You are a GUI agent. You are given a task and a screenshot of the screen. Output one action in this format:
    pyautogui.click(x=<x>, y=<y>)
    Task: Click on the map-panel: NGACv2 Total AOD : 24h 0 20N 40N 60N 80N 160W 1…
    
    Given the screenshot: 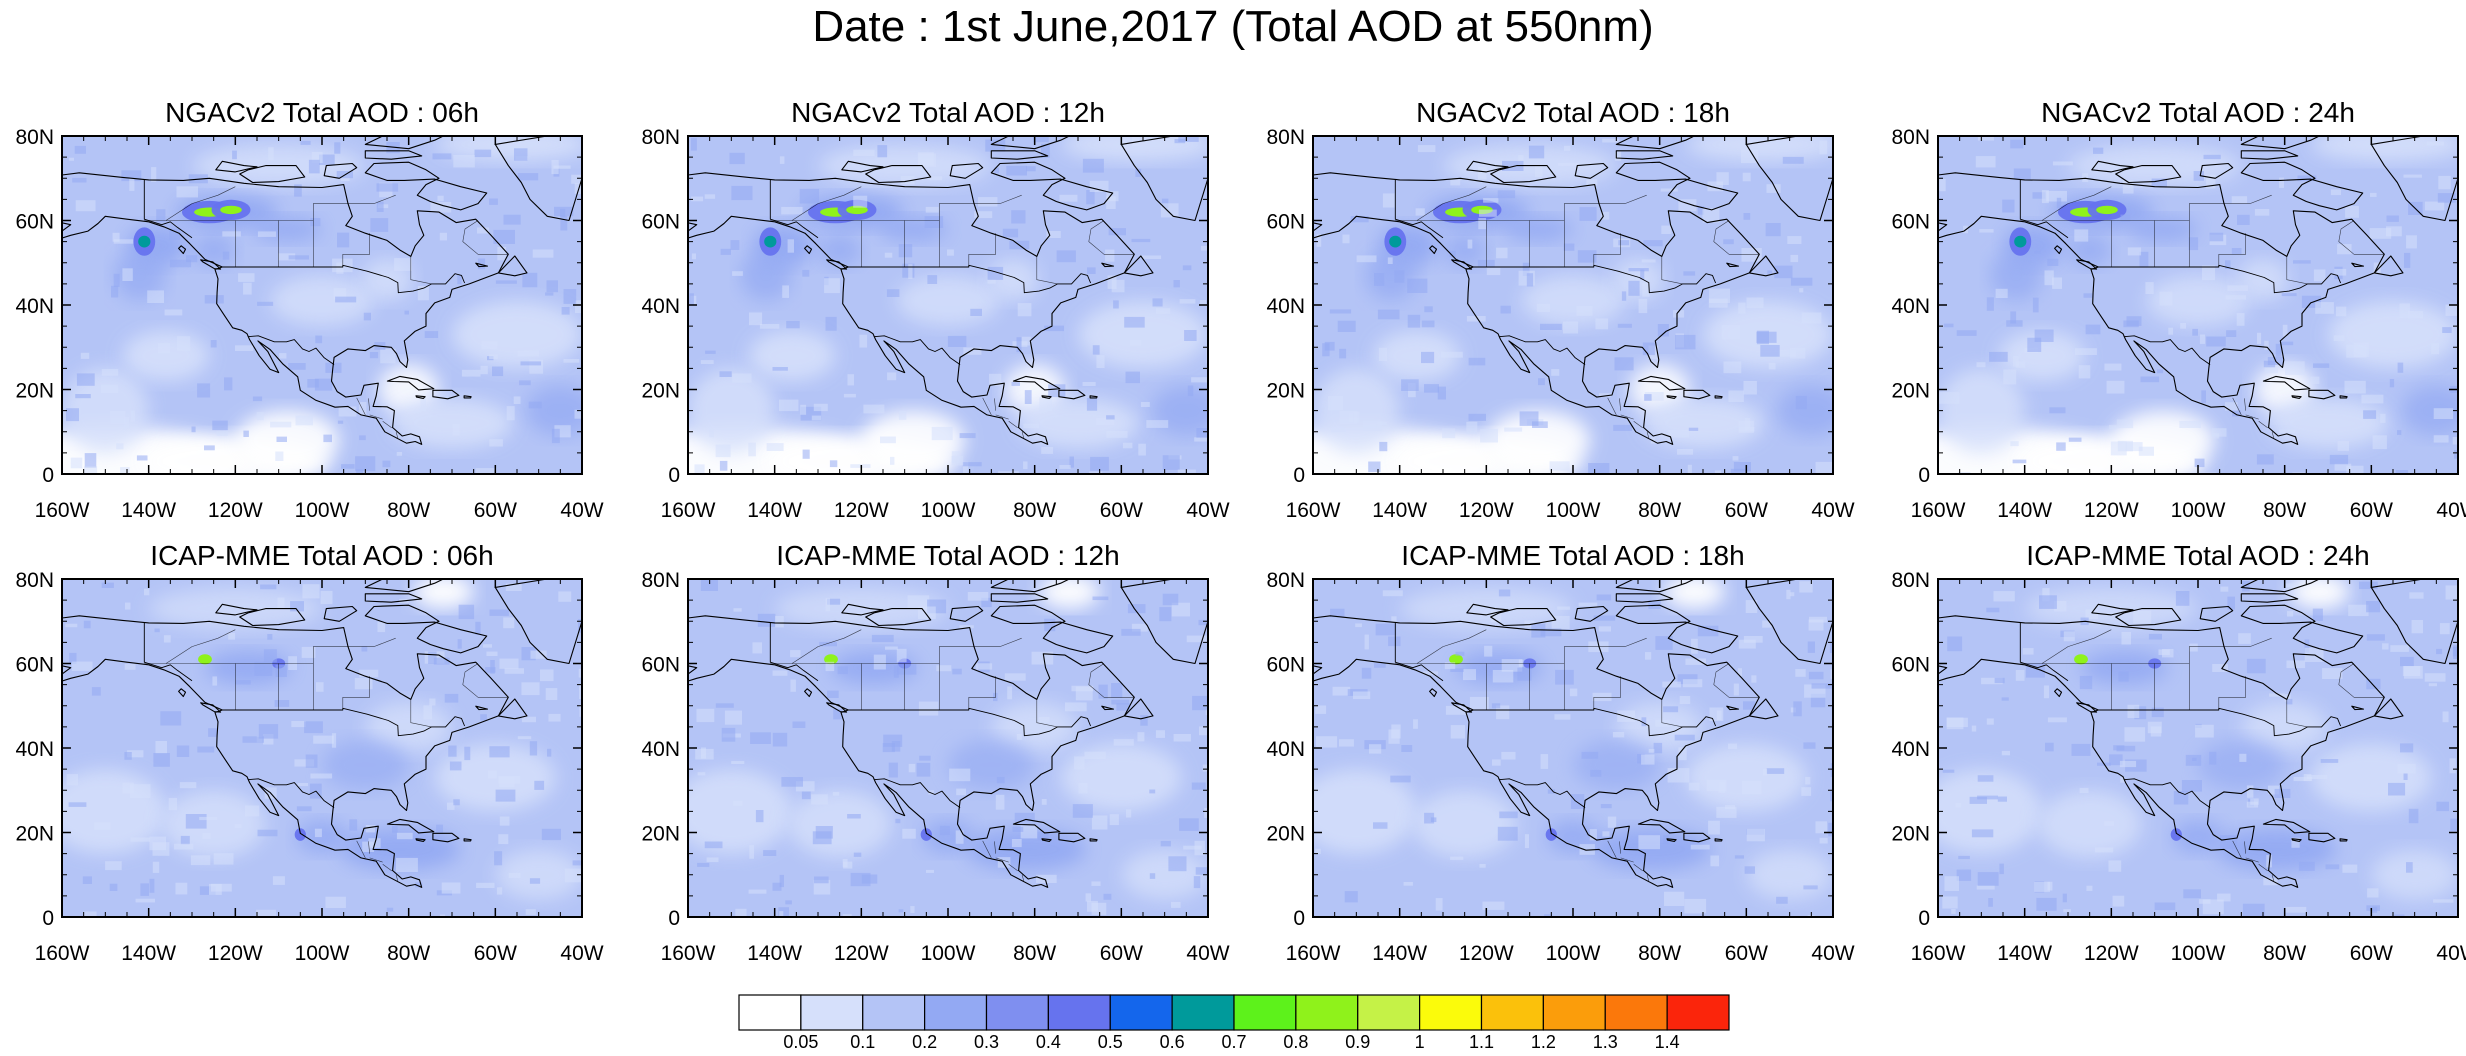 What is the action you would take?
    pyautogui.click(x=2178, y=309)
    